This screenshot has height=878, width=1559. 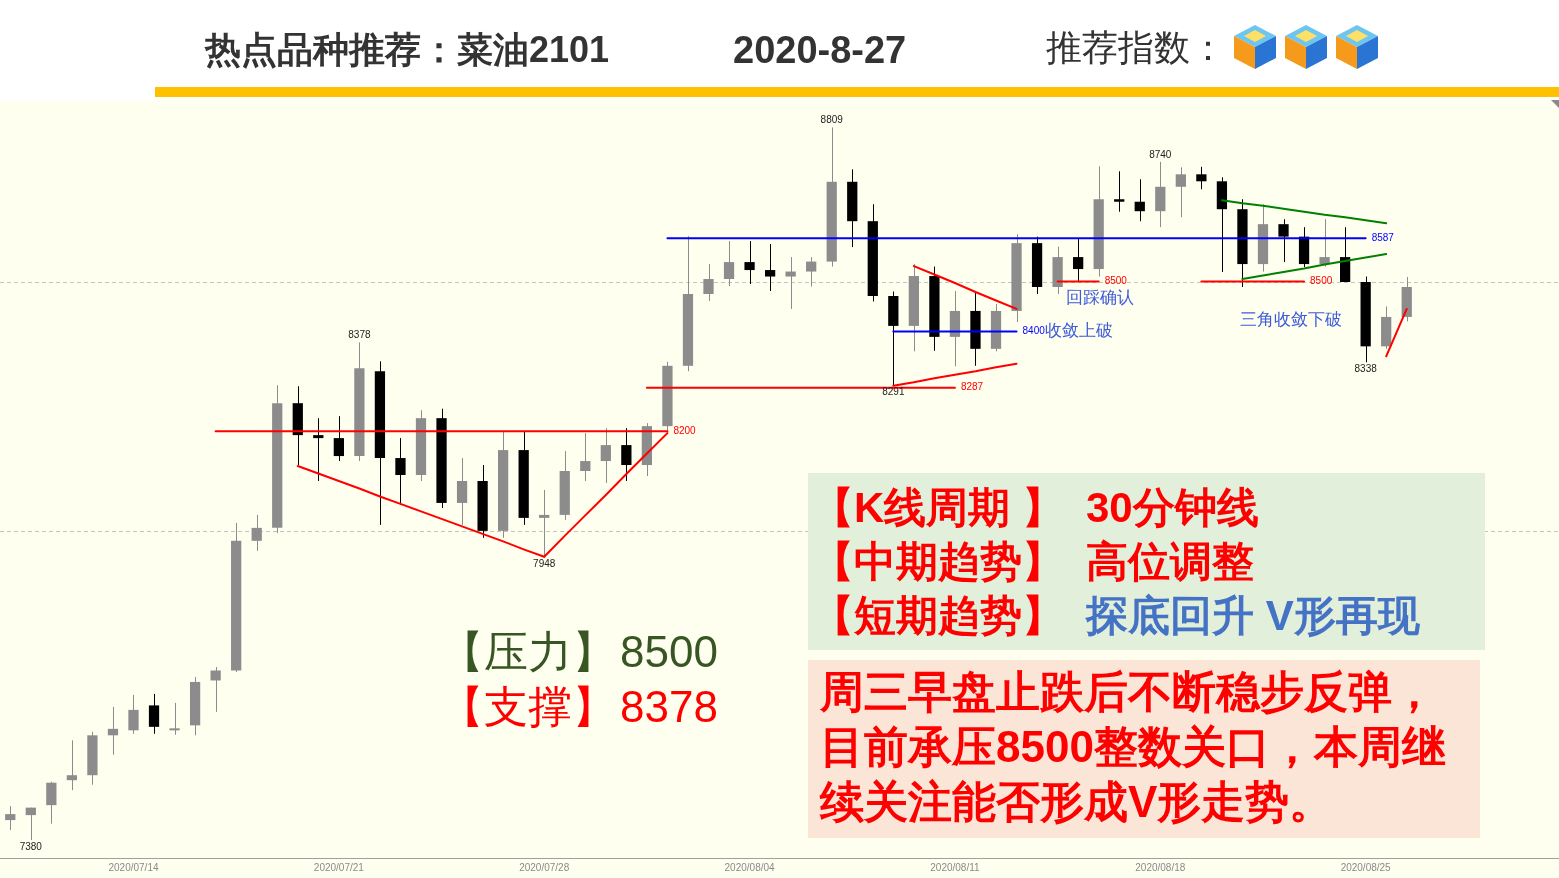 I want to click on annotation: 【K线周期 】, so click(x=938, y=507).